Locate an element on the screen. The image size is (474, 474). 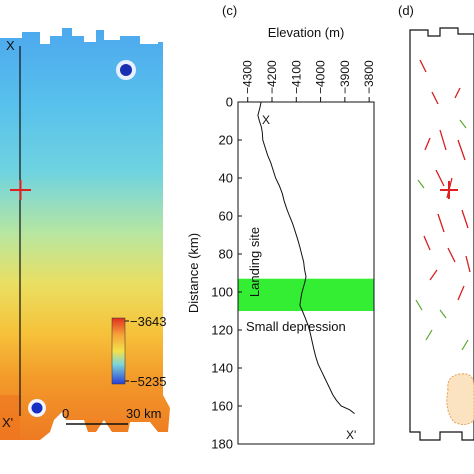
profile-end-label: X' is located at coordinates (351, 435).